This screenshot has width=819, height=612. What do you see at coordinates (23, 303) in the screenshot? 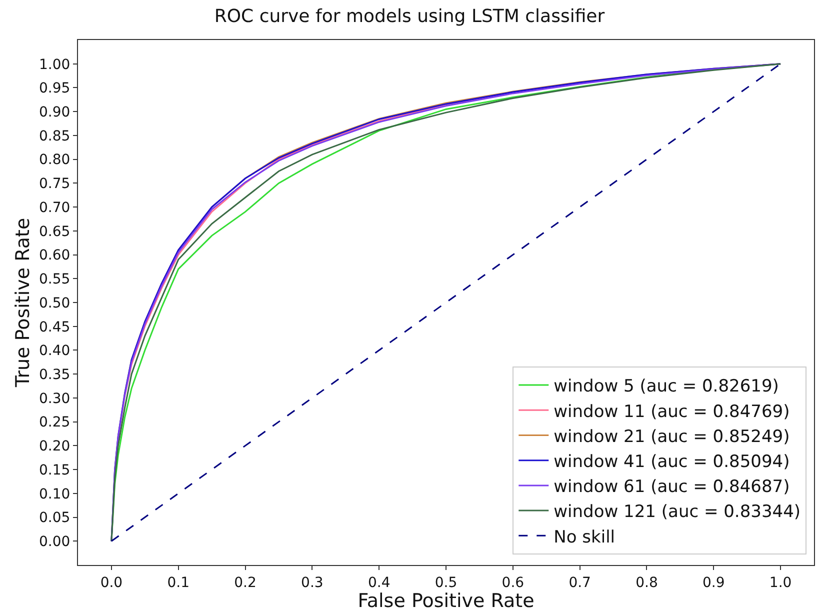
I see `y-axis-title: True Positive Rate` at bounding box center [23, 303].